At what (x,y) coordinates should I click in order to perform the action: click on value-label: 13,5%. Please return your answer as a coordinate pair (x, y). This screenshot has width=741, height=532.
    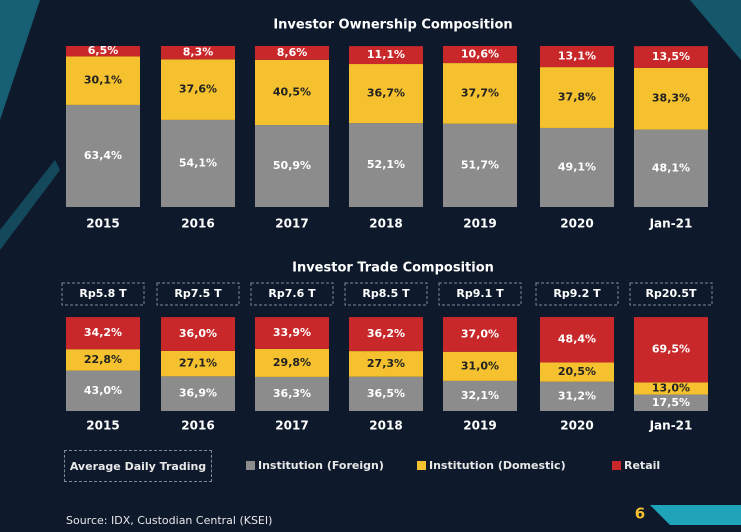
    Looking at the image, I should click on (671, 56).